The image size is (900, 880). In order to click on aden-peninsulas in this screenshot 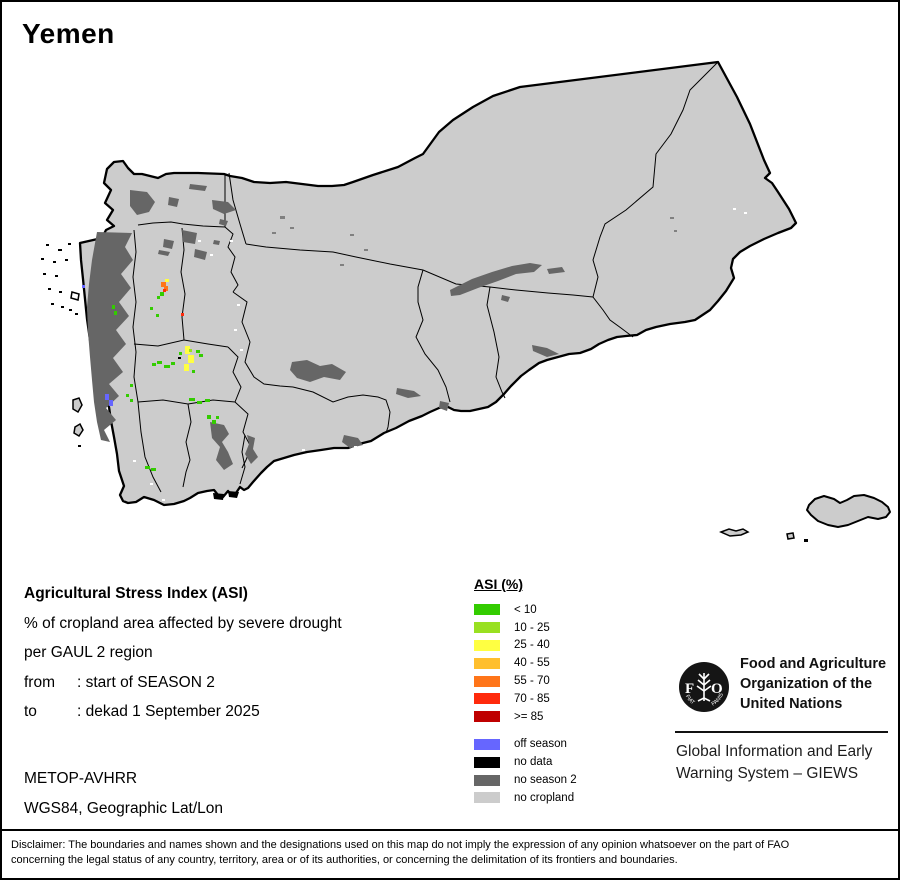, I will do `click(226, 495)`.